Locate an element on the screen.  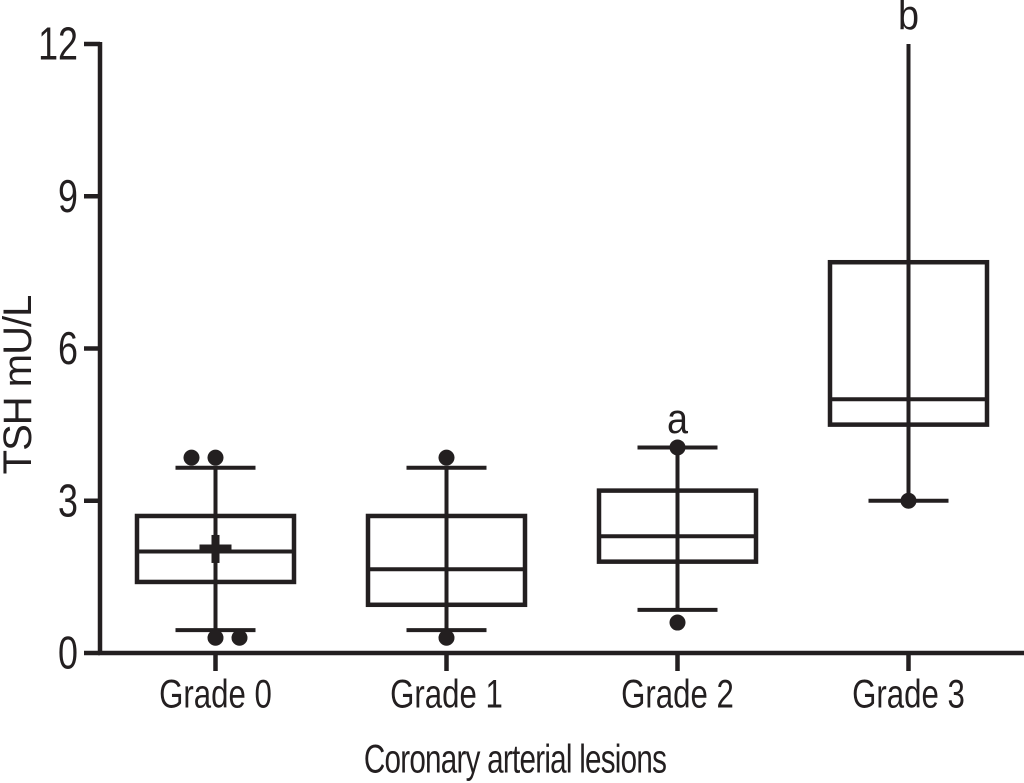
box-group-grade-3: Grade 3 b is located at coordinates (908, 358).